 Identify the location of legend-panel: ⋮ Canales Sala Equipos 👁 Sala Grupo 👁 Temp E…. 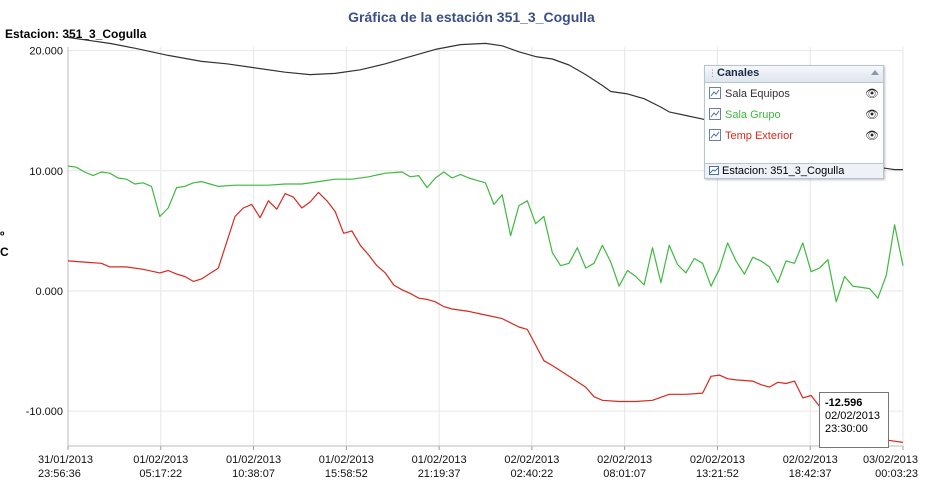
(794, 122).